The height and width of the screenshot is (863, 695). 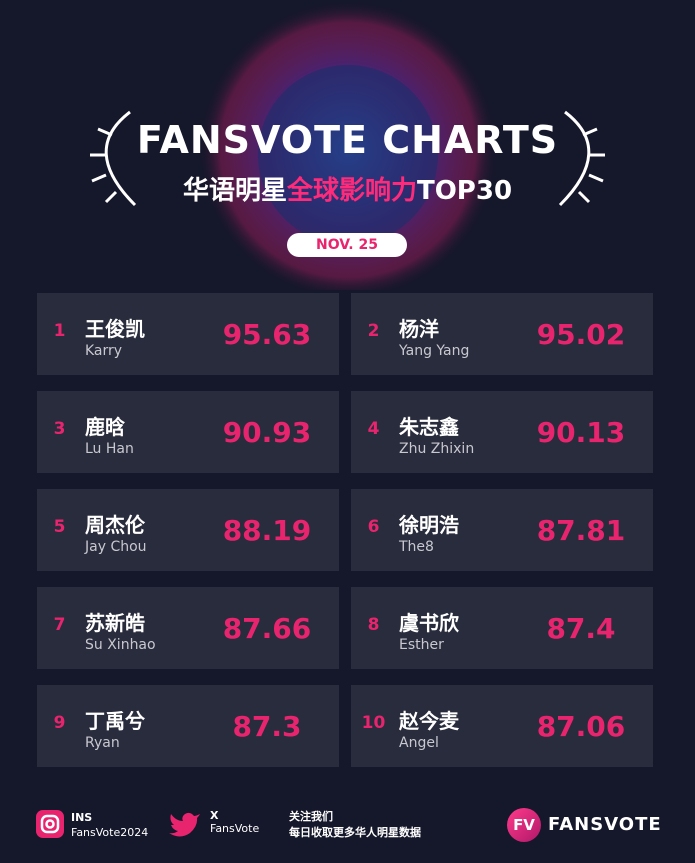 I want to click on name-chinese: 杨洋, so click(x=419, y=329).